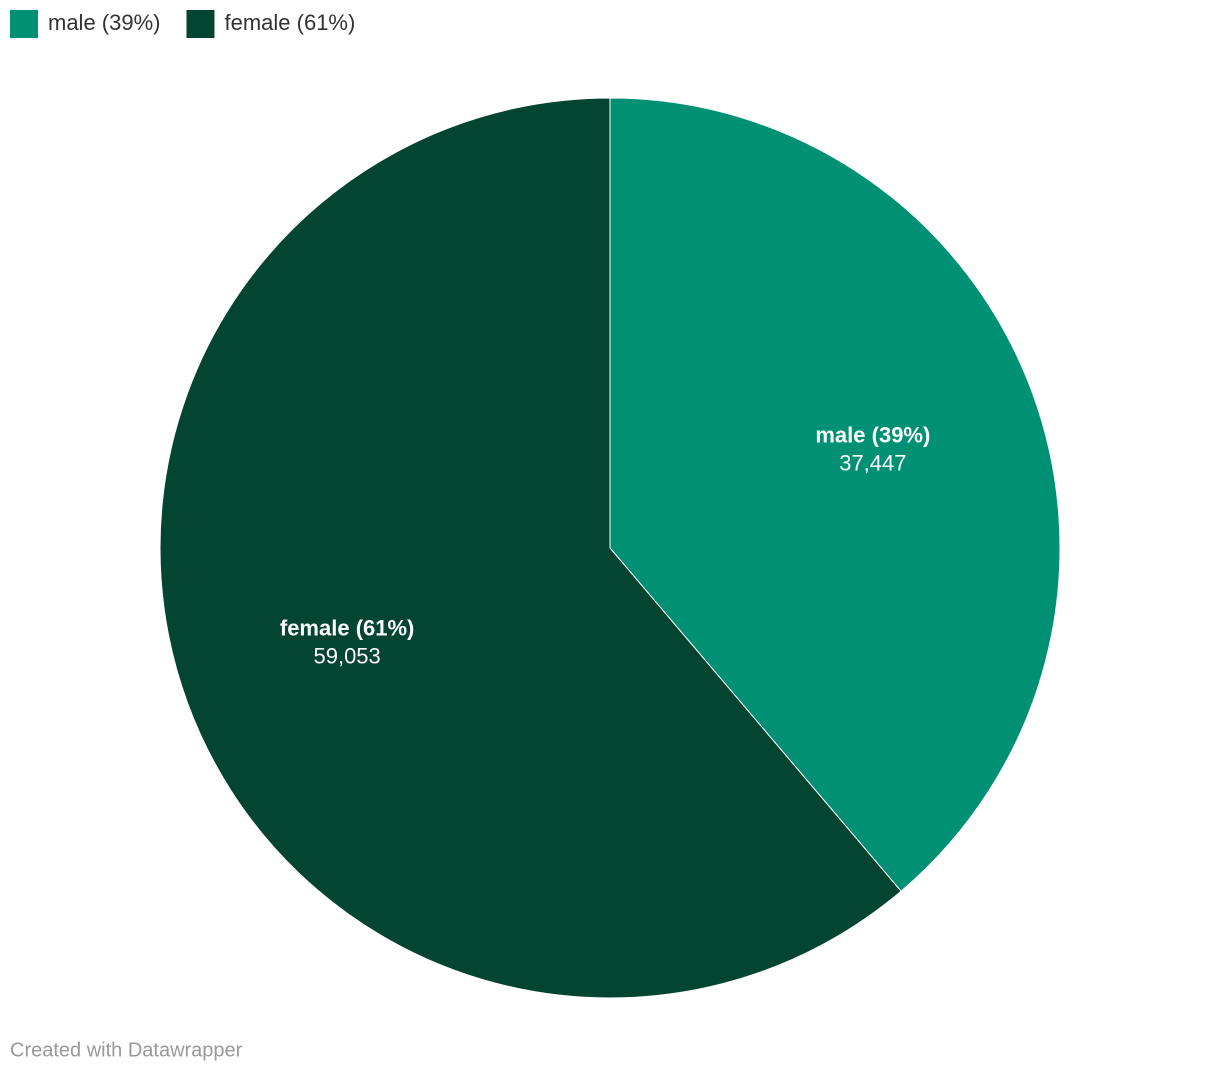  What do you see at coordinates (872, 462) in the screenshot?
I see `slice-value: 37,447` at bounding box center [872, 462].